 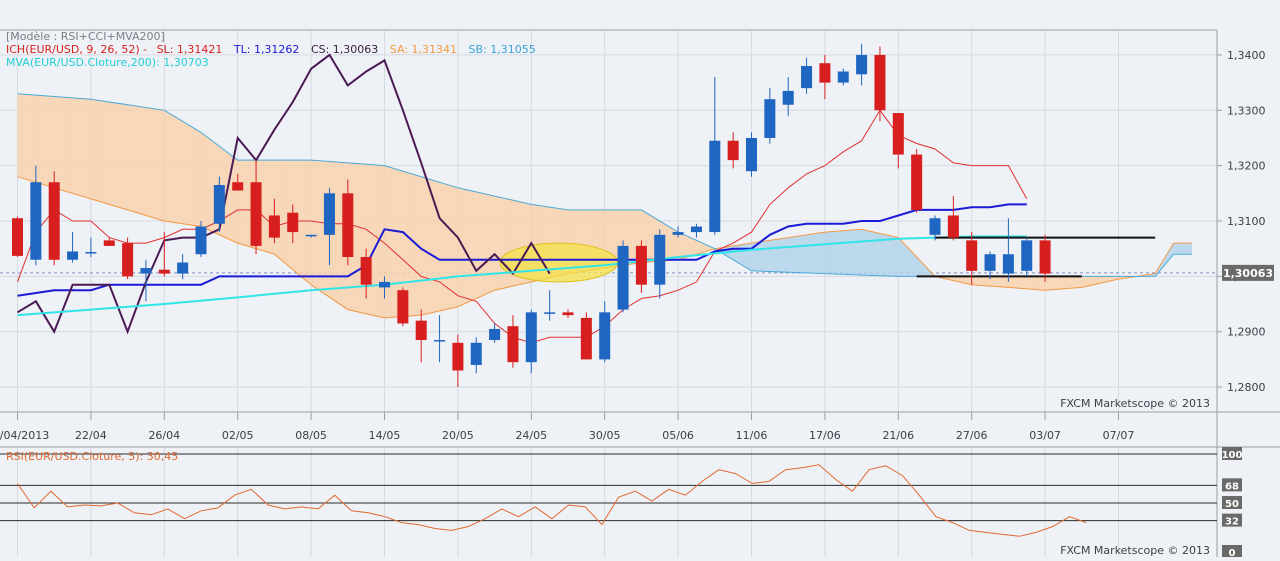 I want to click on x-tick-label: 30/05, so click(x=605, y=435).